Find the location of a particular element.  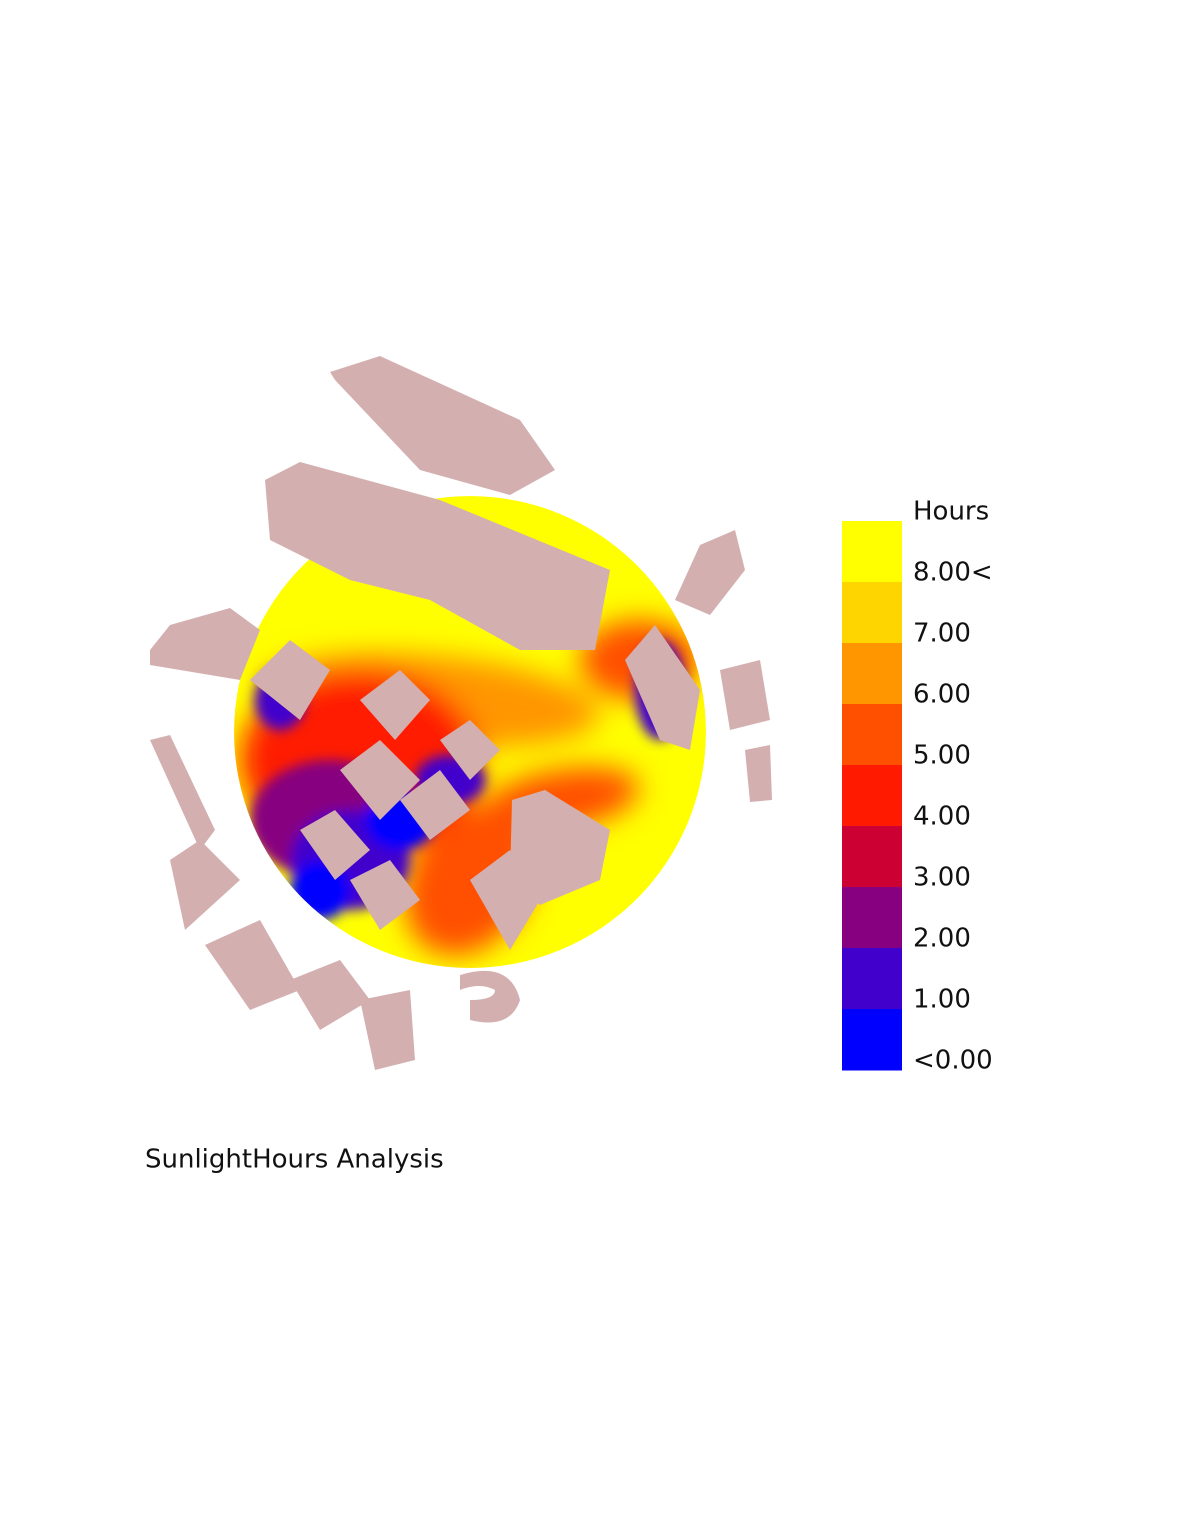

caption: SunlightHours Analysis is located at coordinates (294, 1160).